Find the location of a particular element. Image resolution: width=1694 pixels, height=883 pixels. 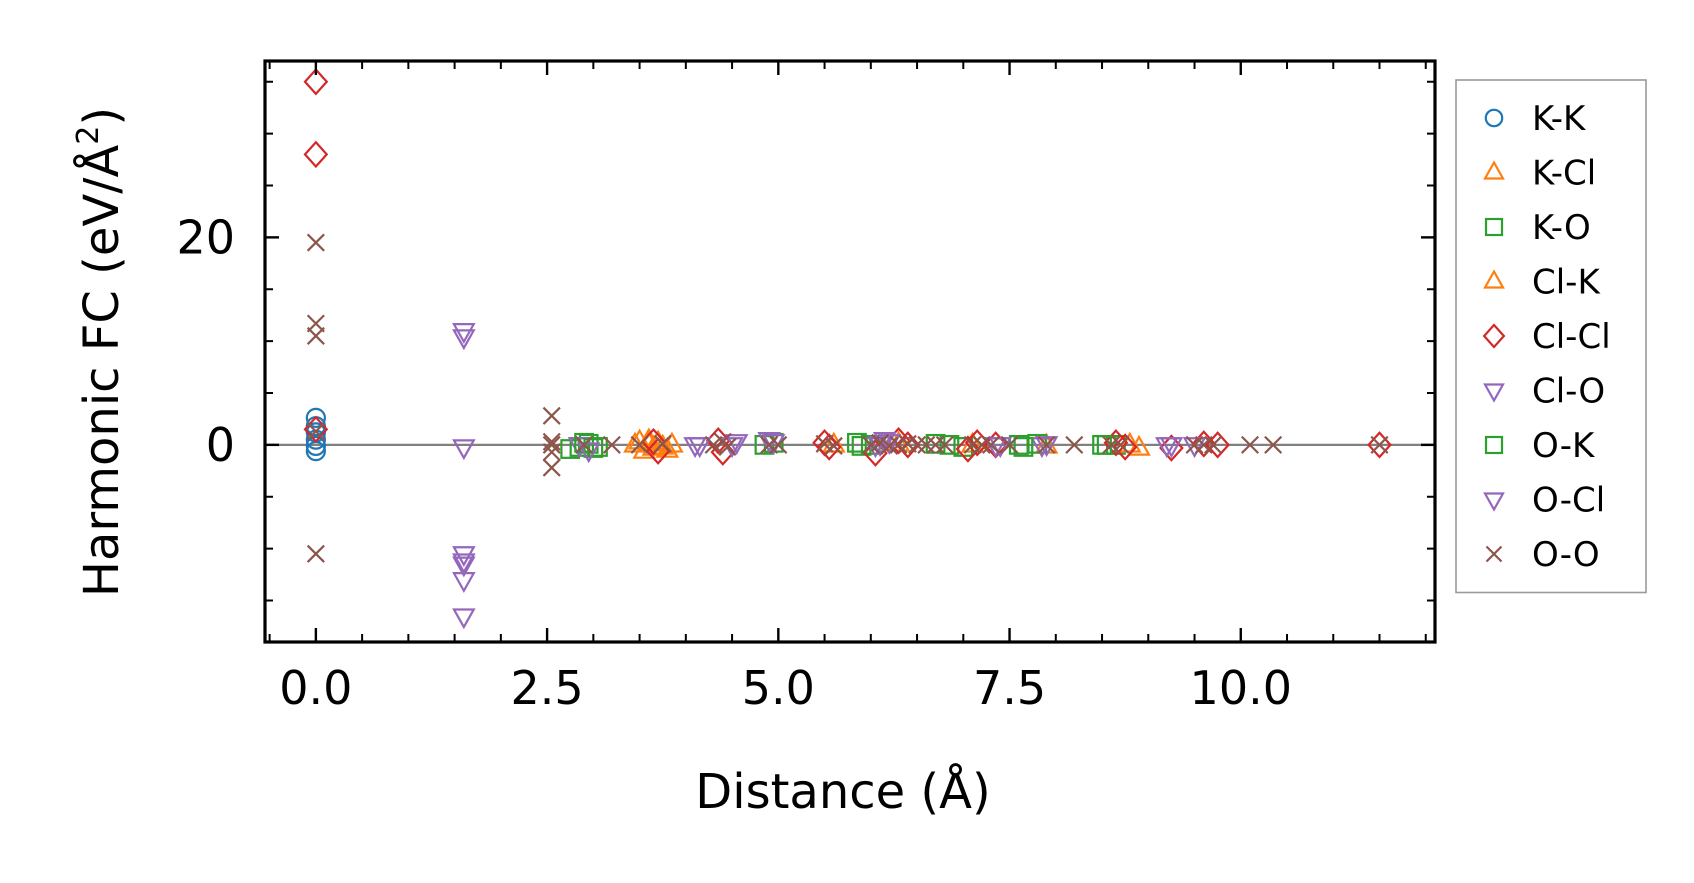

series-cl-k is located at coordinates (882, 441).